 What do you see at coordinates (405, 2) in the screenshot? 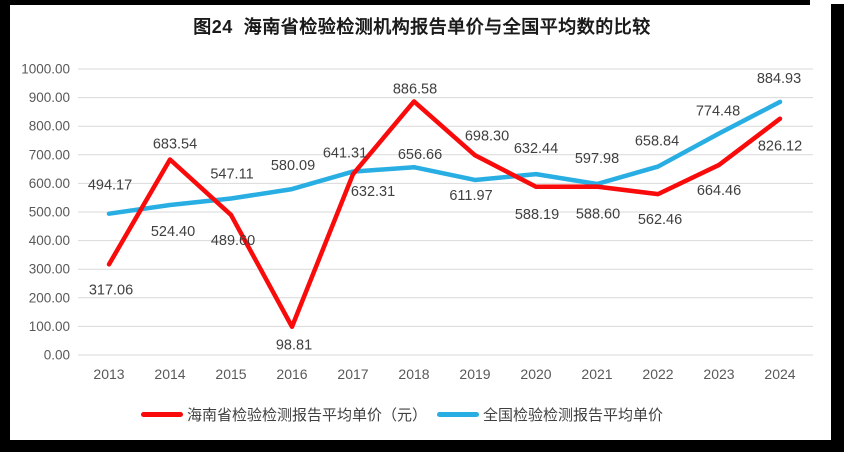
I see `frame-border-top` at bounding box center [405, 2].